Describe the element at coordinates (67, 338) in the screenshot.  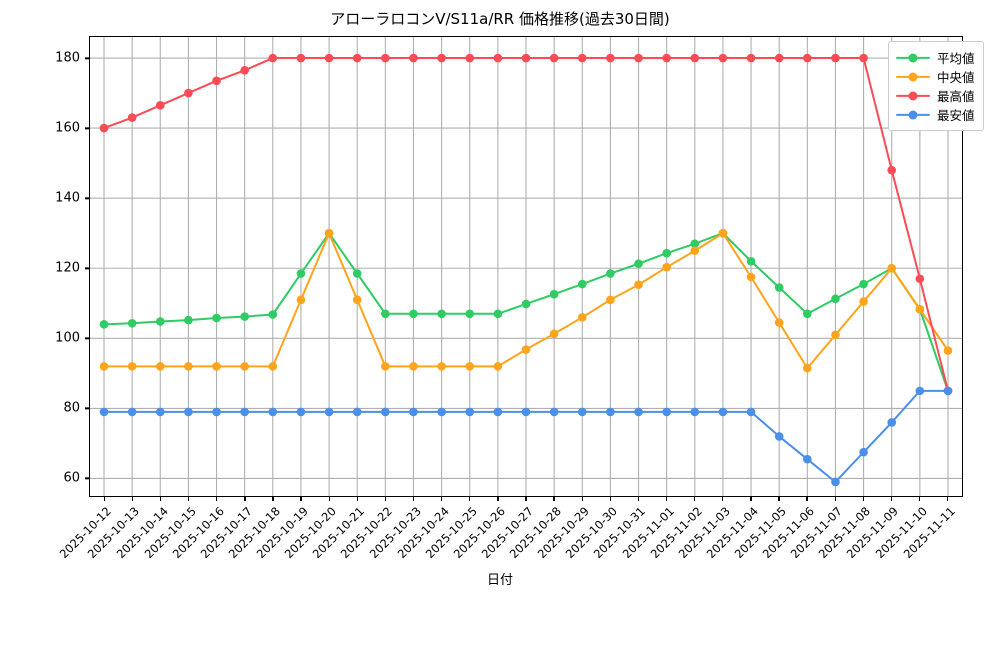
I see `y-tick-label: 100` at that location.